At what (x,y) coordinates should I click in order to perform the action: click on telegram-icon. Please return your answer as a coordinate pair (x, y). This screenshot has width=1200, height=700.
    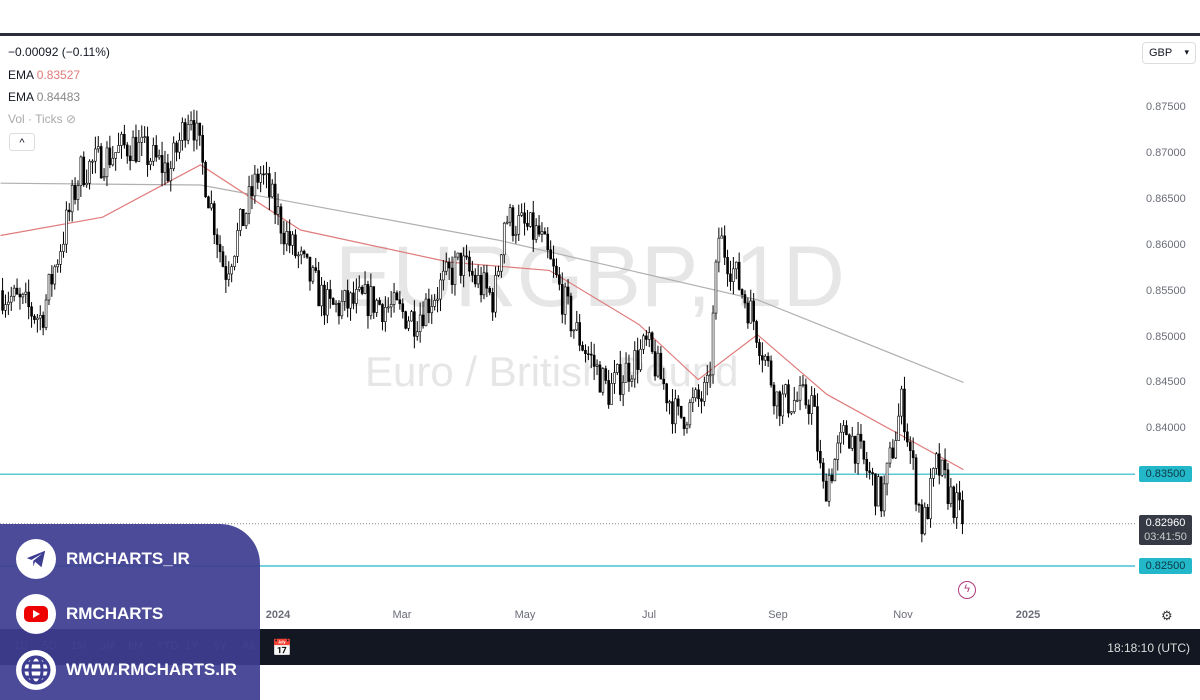
    Looking at the image, I should click on (36, 559).